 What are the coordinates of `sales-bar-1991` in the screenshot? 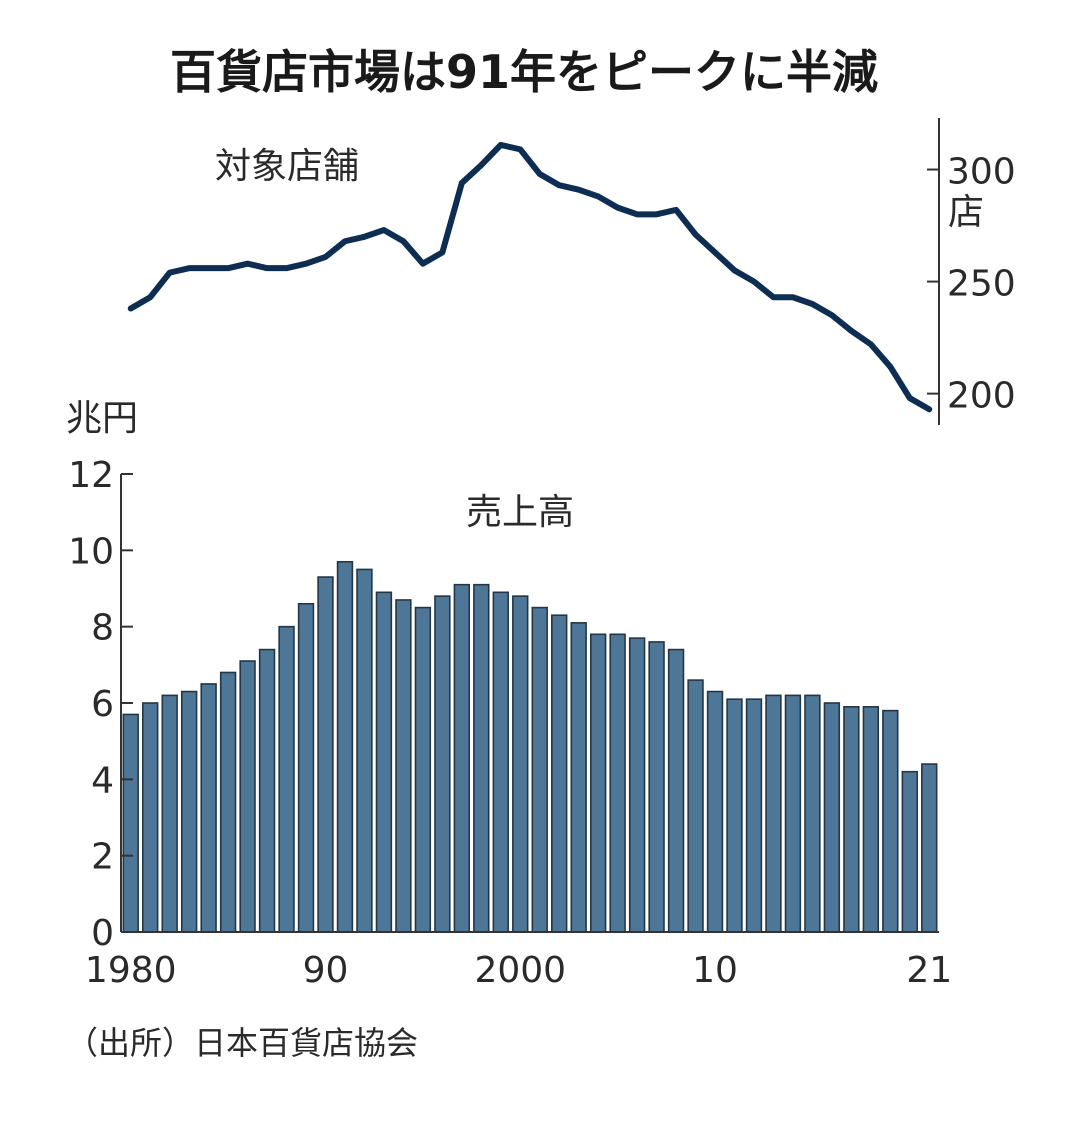 It's located at (345, 746).